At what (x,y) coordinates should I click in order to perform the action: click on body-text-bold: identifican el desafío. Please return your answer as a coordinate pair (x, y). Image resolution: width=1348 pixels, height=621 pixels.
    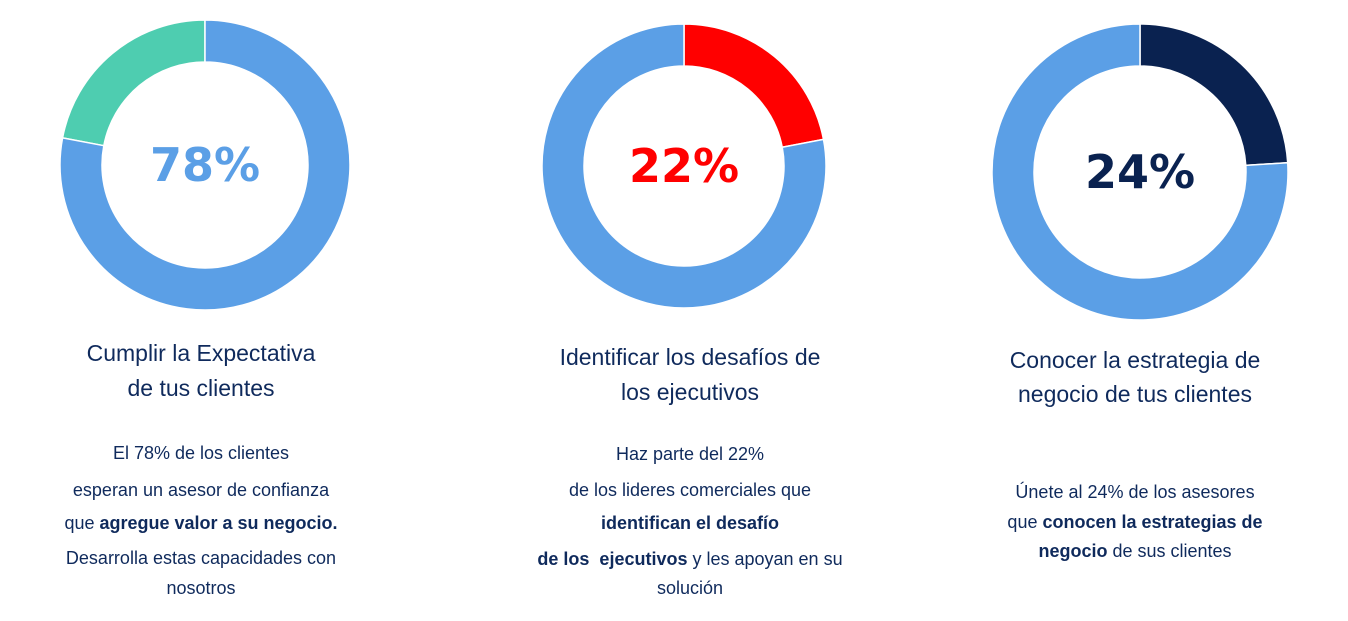
    Looking at the image, I should click on (690, 523).